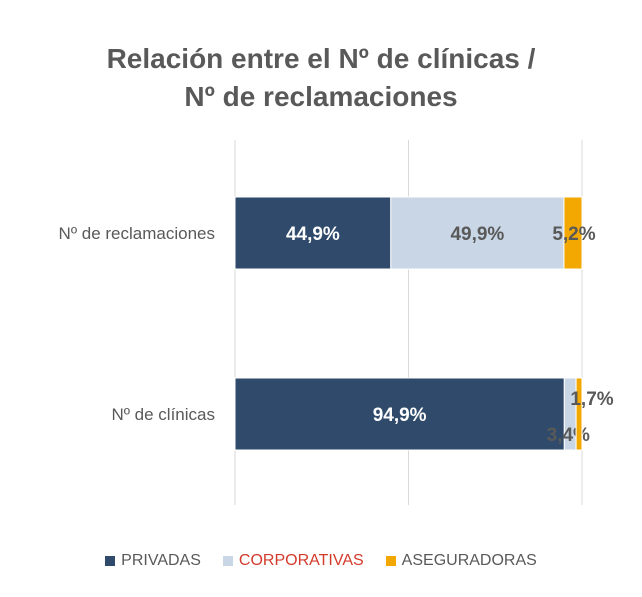 Image resolution: width=642 pixels, height=597 pixels. I want to click on legend-swatch-corporativas, so click(227, 561).